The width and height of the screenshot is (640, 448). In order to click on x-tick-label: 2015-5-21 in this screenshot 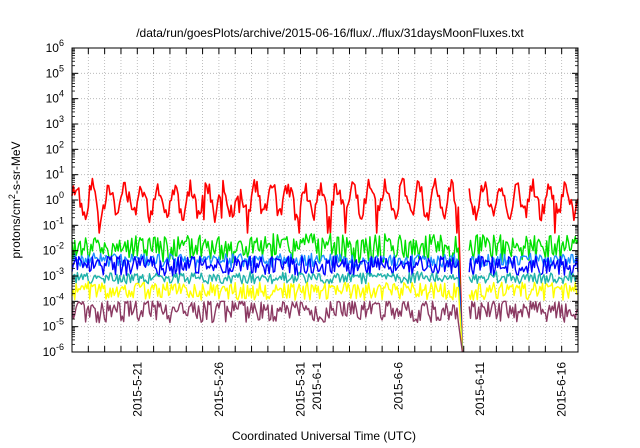, I will do `click(137, 389)`.